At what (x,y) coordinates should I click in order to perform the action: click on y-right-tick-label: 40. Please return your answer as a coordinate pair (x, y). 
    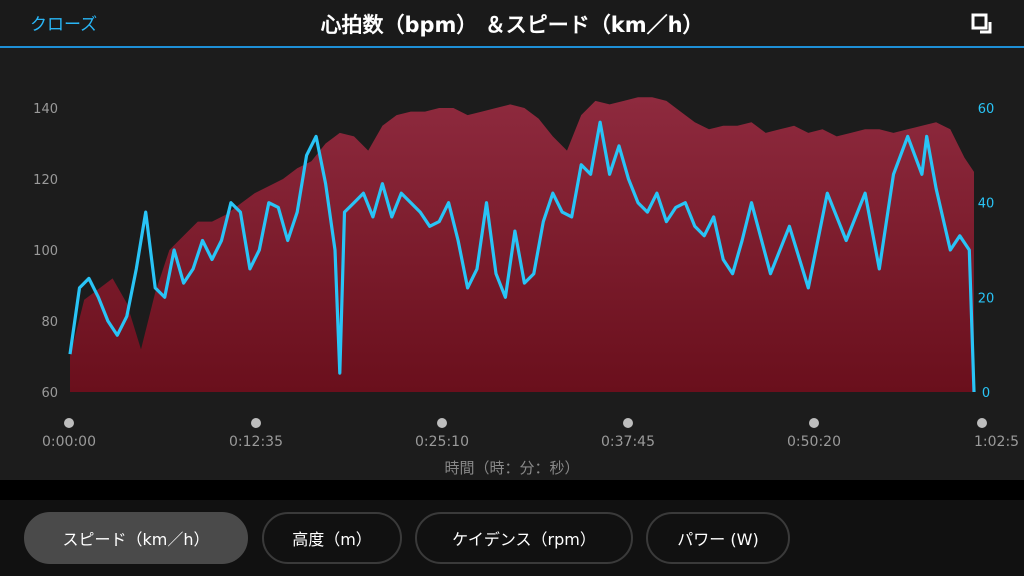
    Looking at the image, I should click on (986, 204).